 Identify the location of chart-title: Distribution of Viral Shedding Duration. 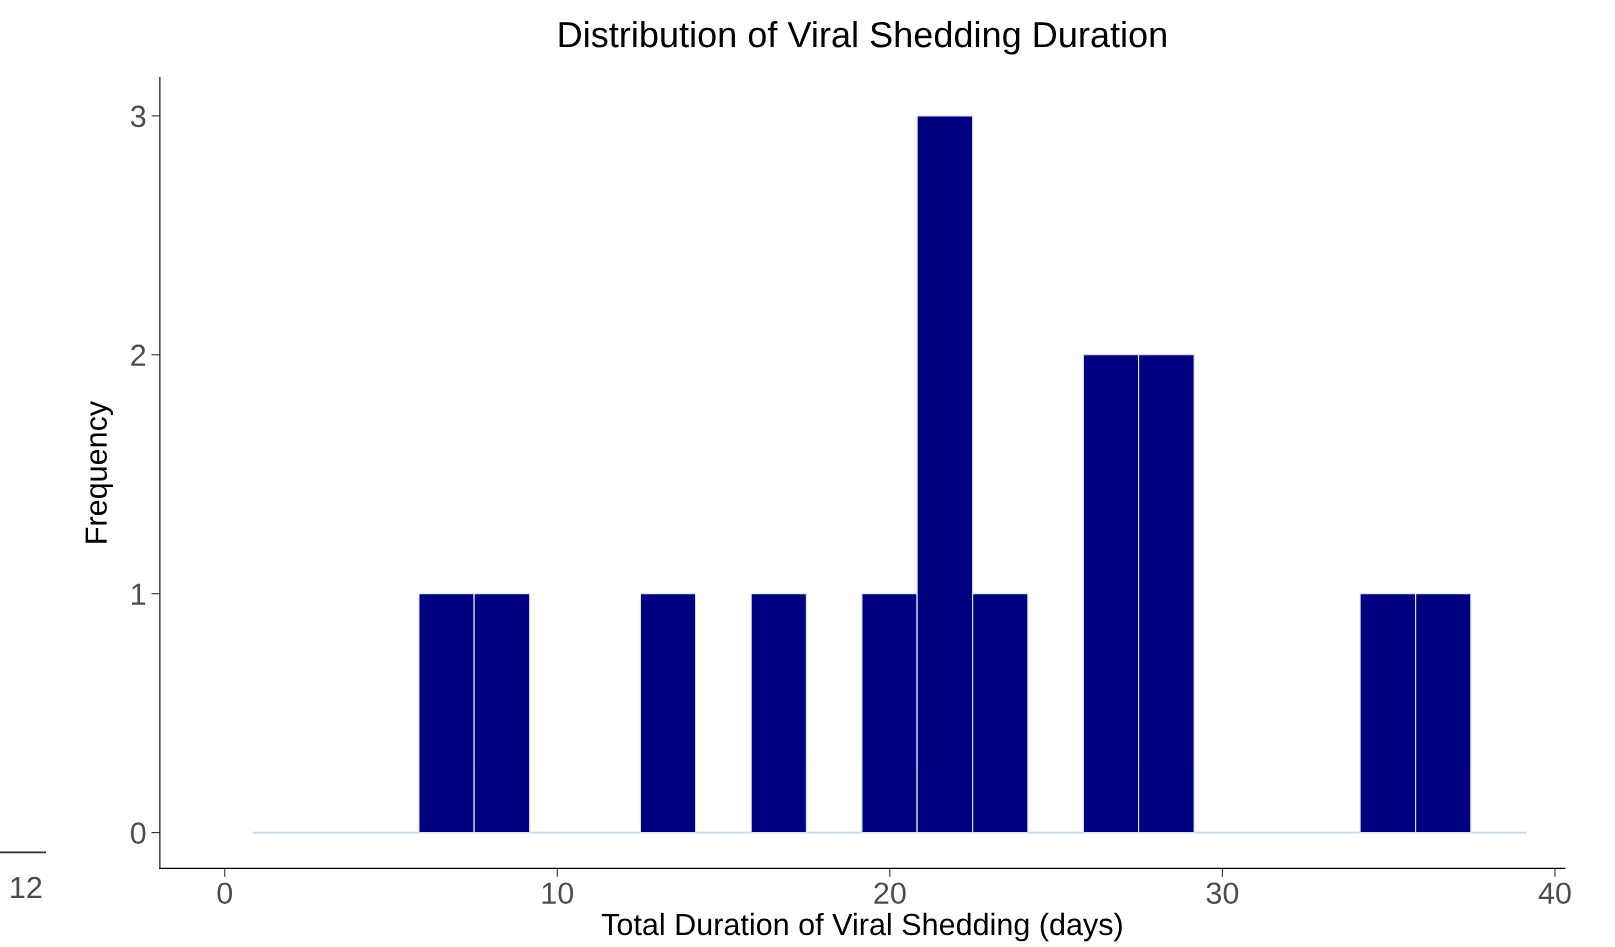
(862, 37).